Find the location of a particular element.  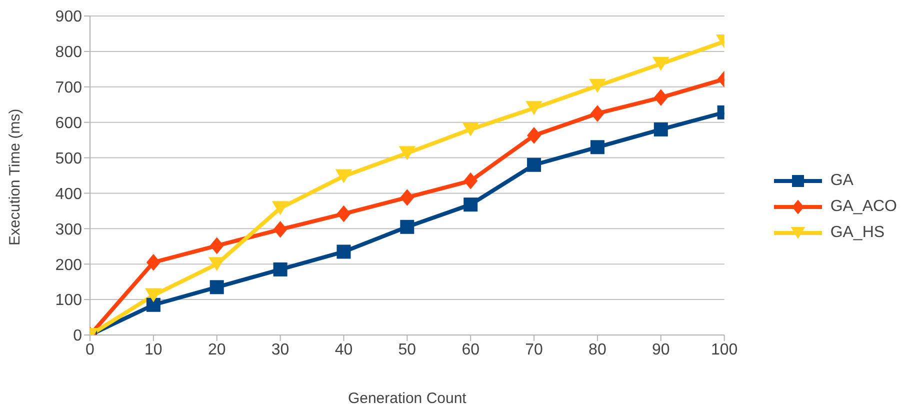

x-tick-label: 90 is located at coordinates (661, 349).